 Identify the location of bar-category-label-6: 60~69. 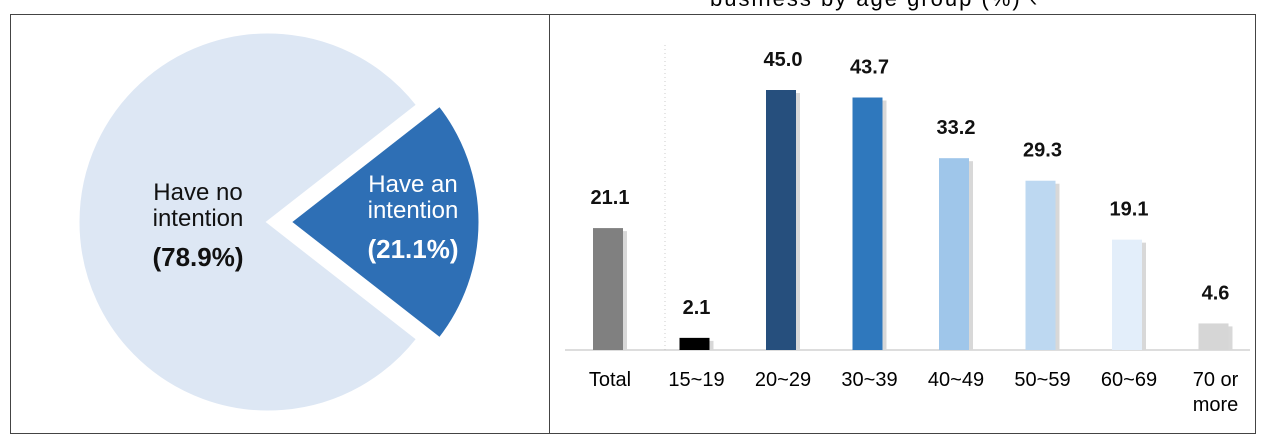
(1129, 380).